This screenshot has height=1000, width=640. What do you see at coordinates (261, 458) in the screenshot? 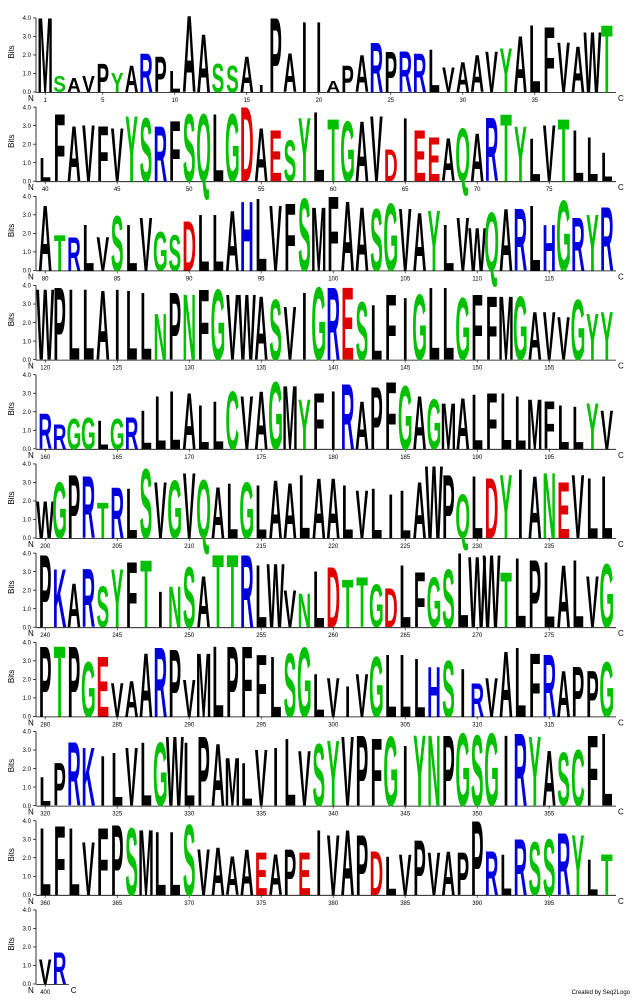
I see `x-tick-label: 175` at bounding box center [261, 458].